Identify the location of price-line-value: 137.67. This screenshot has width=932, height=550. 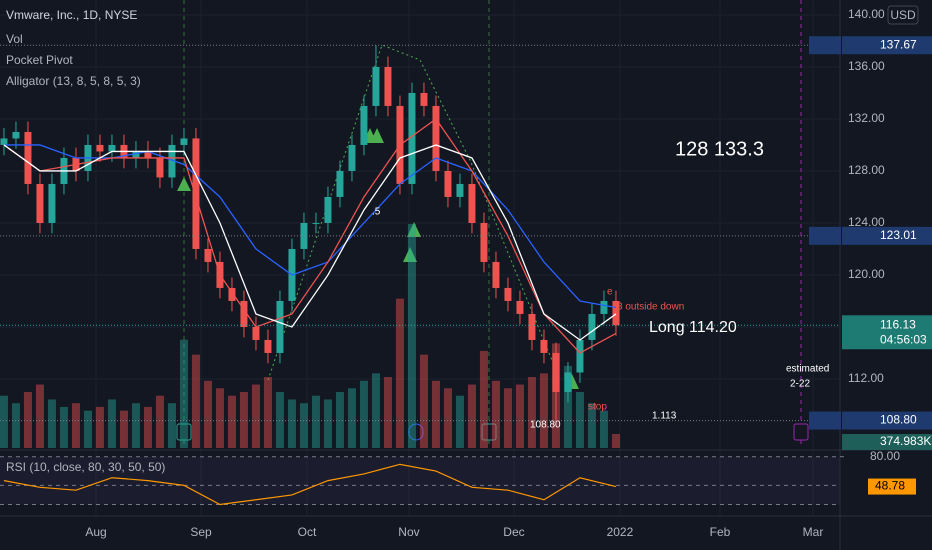
(898, 44).